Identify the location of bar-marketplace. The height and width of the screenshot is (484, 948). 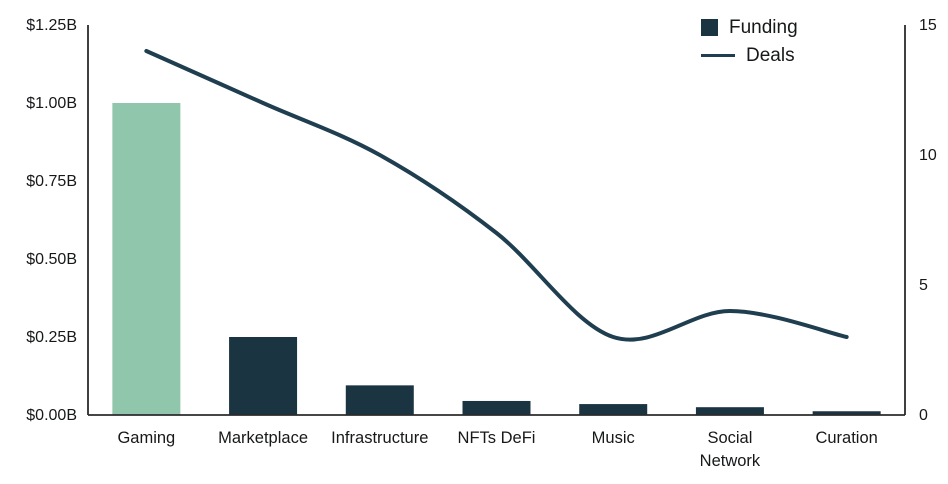
(263, 376).